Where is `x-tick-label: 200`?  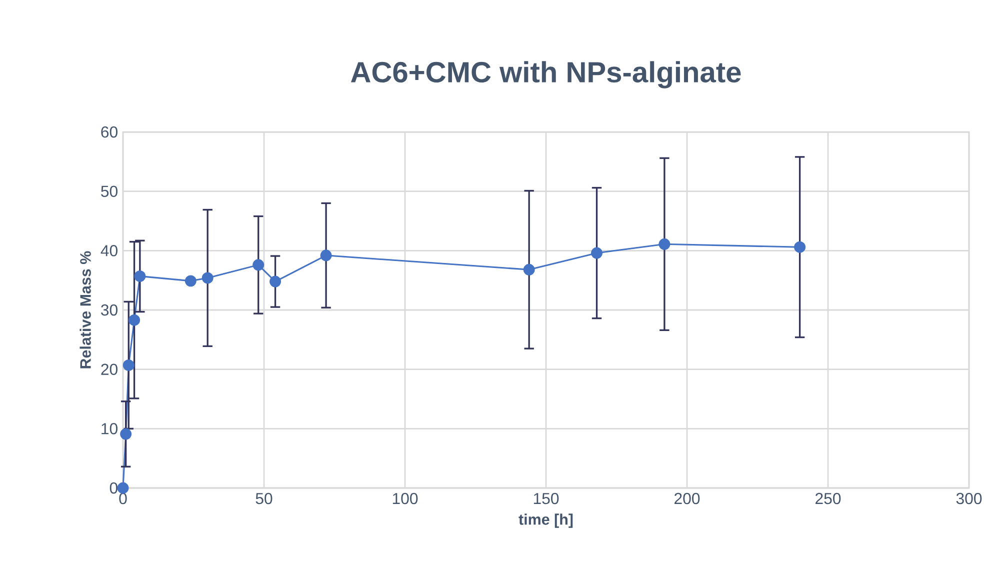 x-tick-label: 200 is located at coordinates (687, 498).